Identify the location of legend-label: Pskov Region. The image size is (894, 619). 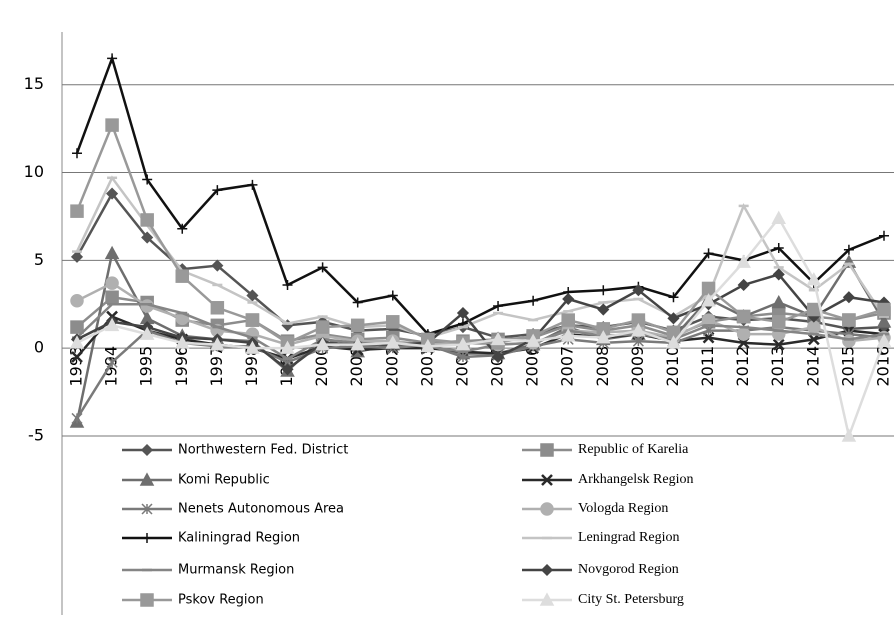
(221, 600).